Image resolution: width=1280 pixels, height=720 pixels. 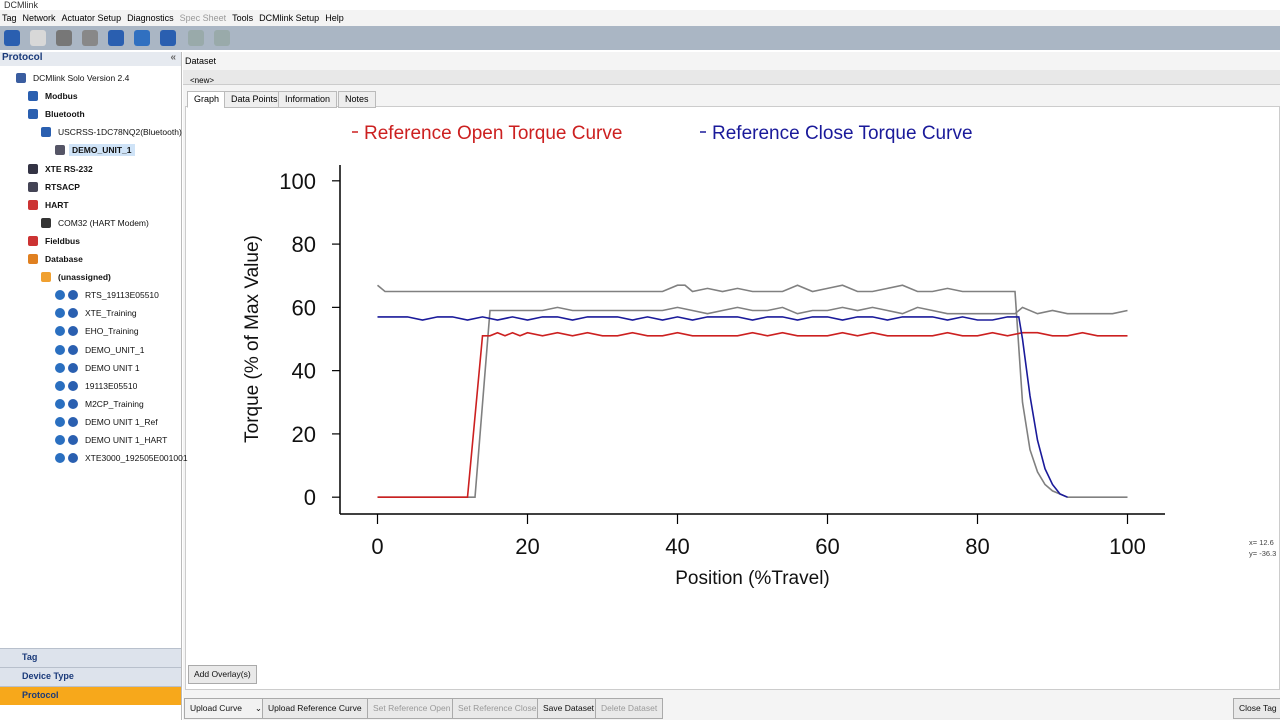 I want to click on upload-reference-button: Upload Reference Curve, so click(x=315, y=708).